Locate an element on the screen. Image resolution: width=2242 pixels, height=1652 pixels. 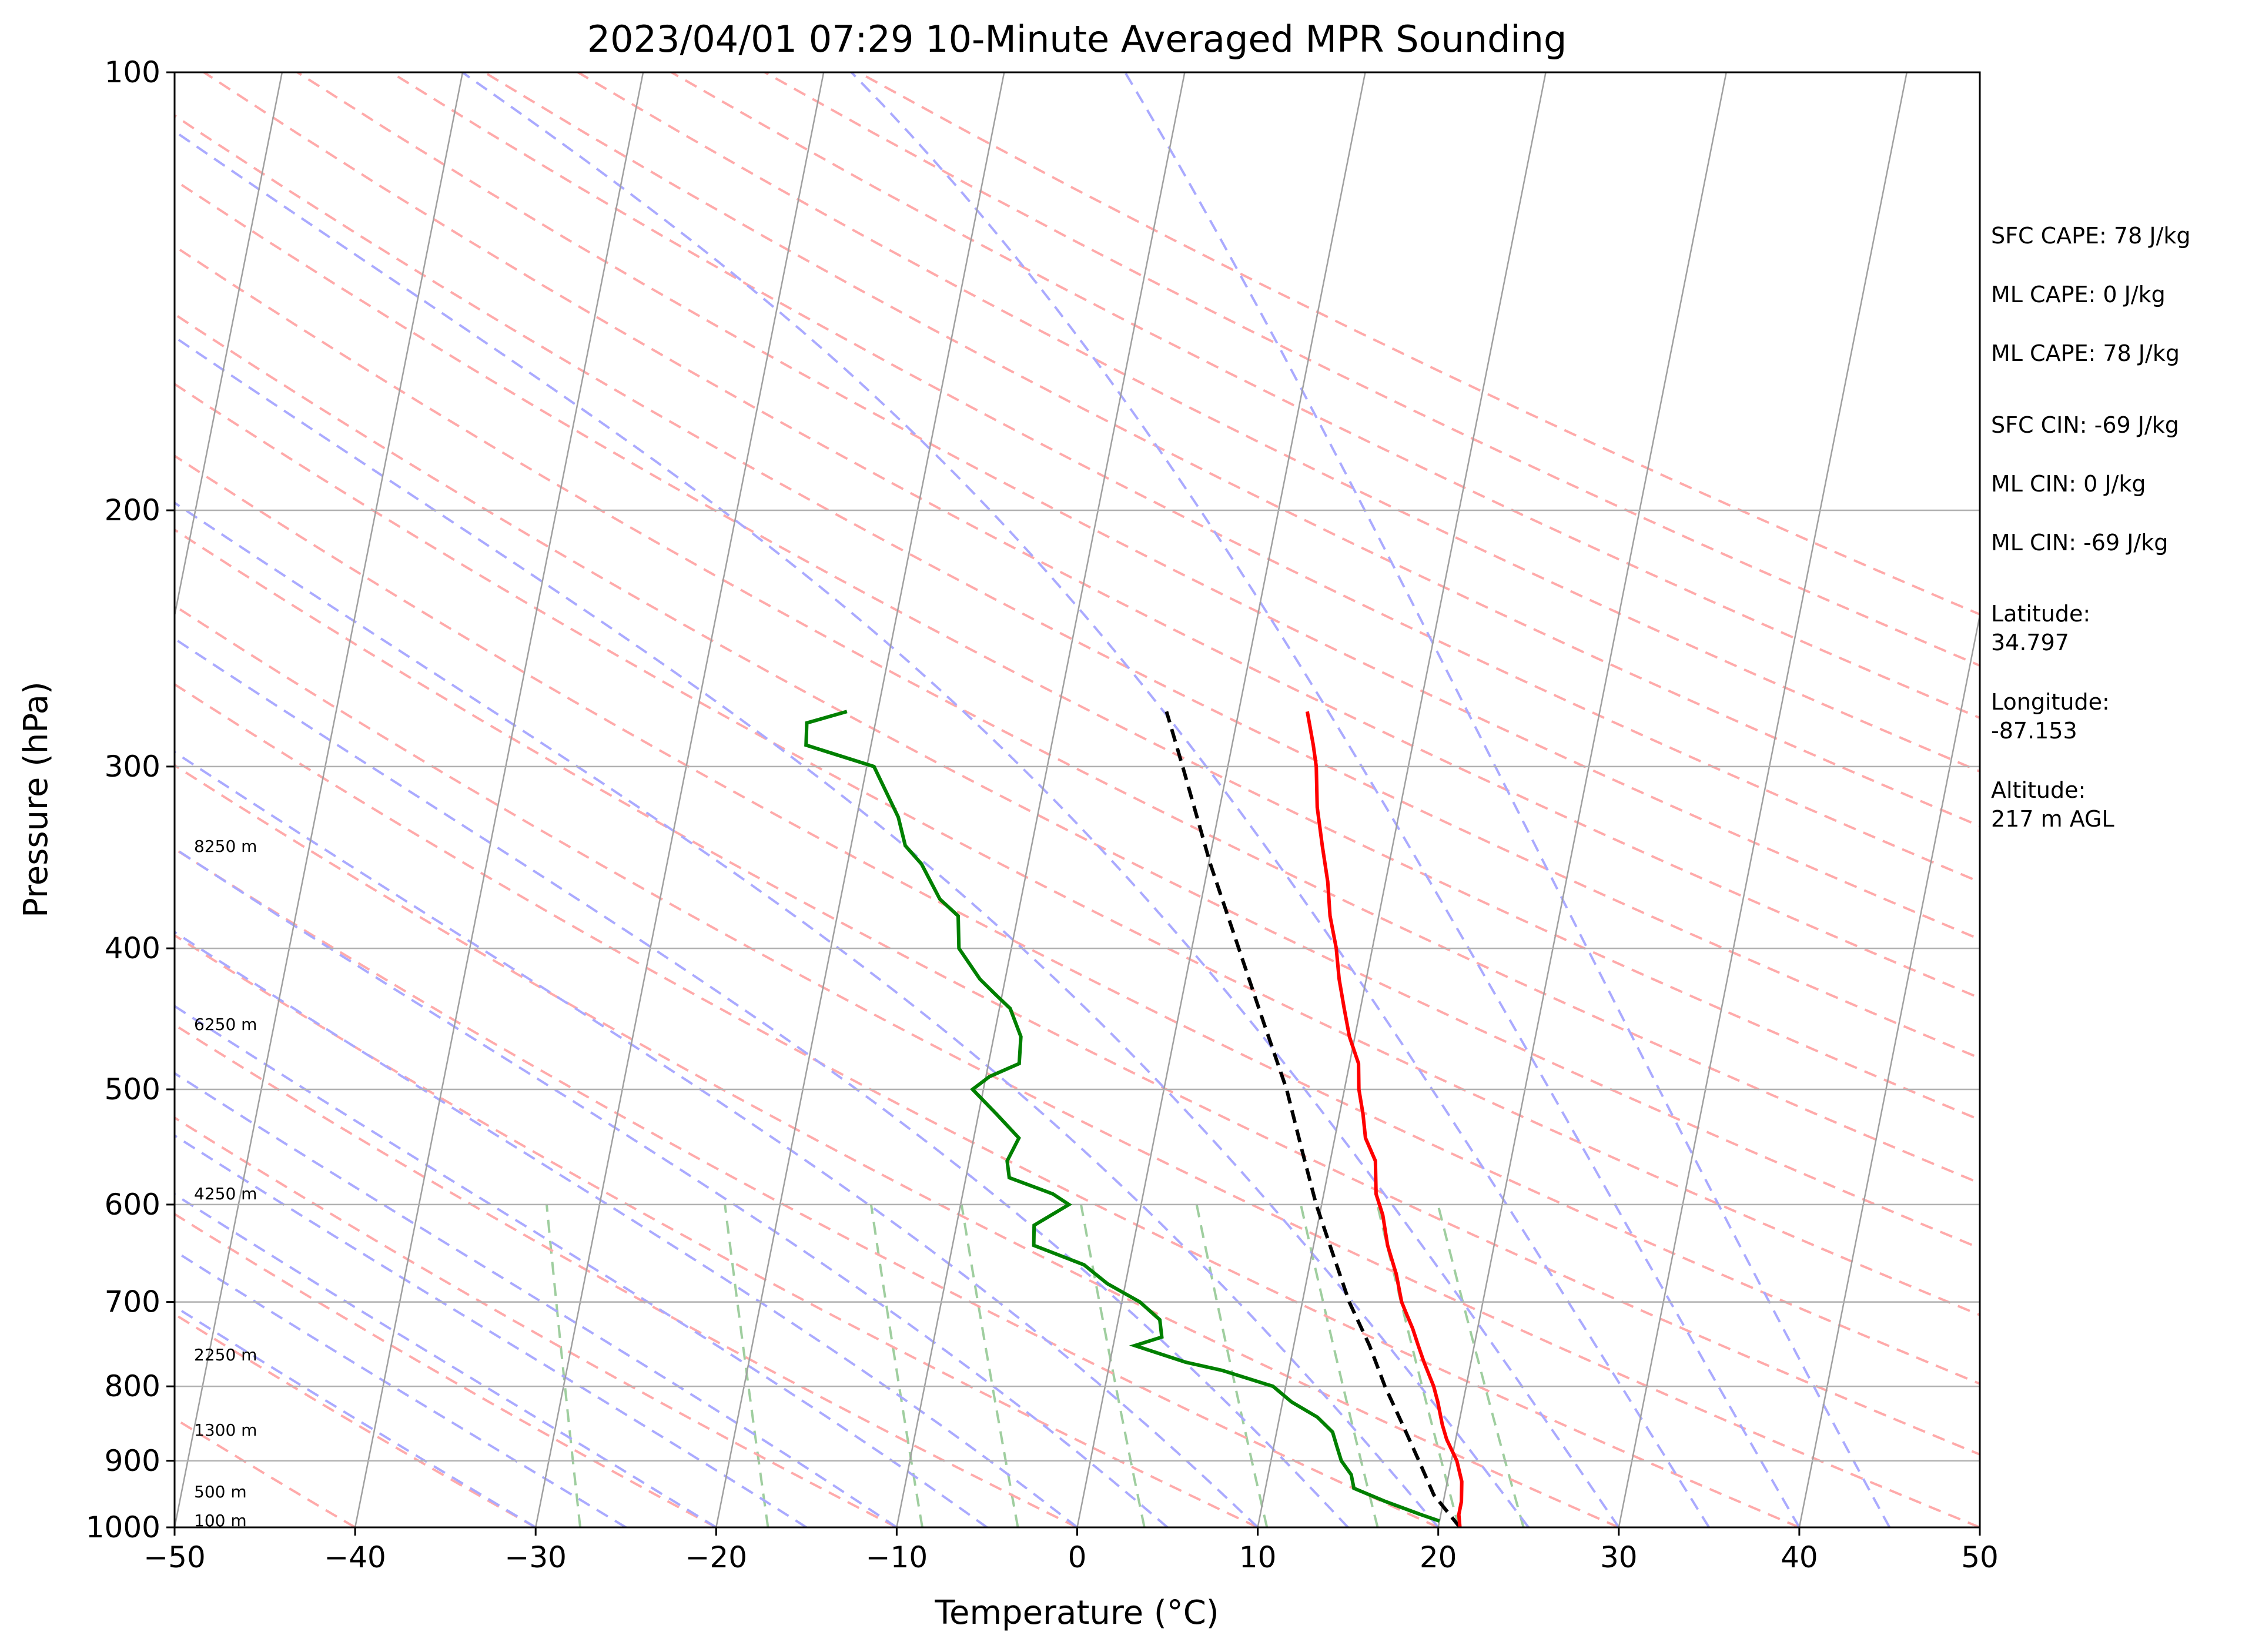
height-label-500: 500 m is located at coordinates (221, 1491).